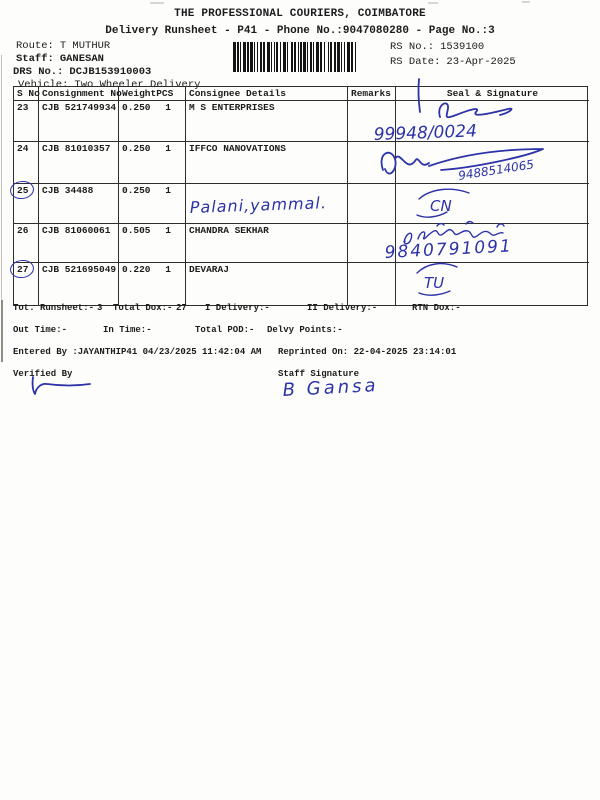 This screenshot has height=800, width=600. Describe the element at coordinates (26, 121) in the screenshot. I see `cell-sno: 23` at that location.